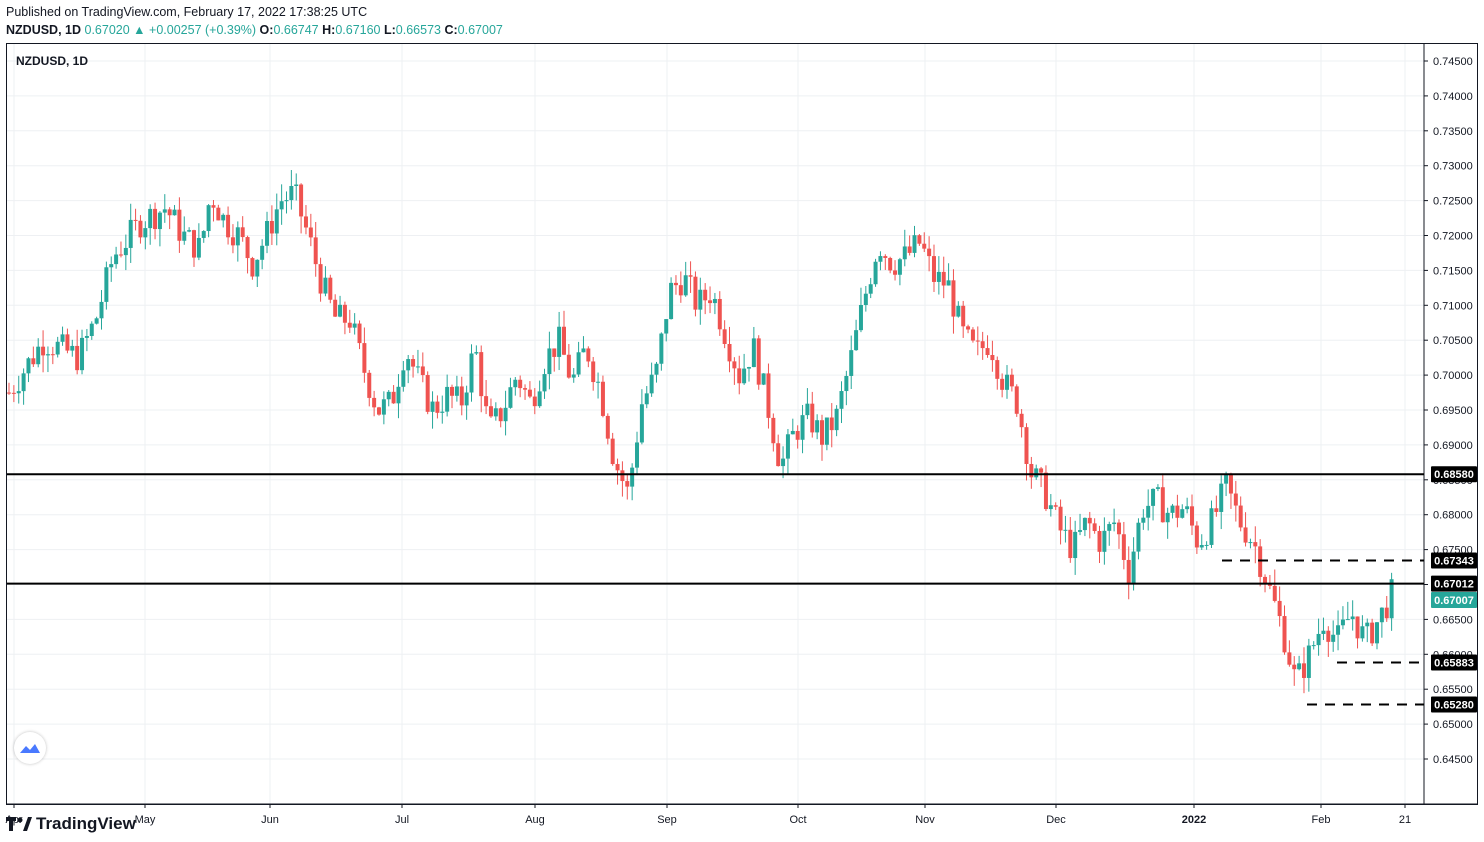 This screenshot has width=1484, height=842. What do you see at coordinates (1454, 600) in the screenshot?
I see `last-price-tag` at bounding box center [1454, 600].